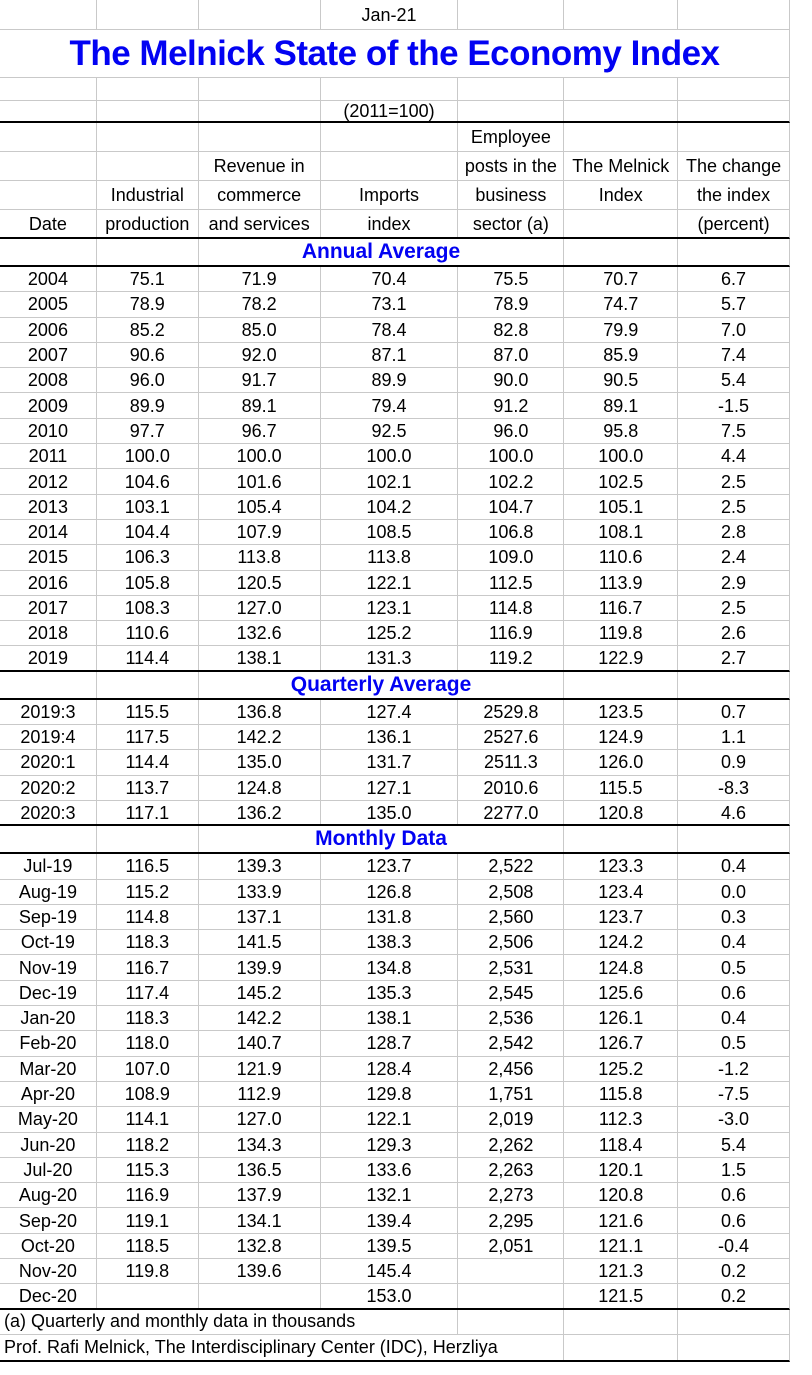 The height and width of the screenshot is (1375, 812). What do you see at coordinates (260, 380) in the screenshot?
I see `value-cell: 91.7` at bounding box center [260, 380].